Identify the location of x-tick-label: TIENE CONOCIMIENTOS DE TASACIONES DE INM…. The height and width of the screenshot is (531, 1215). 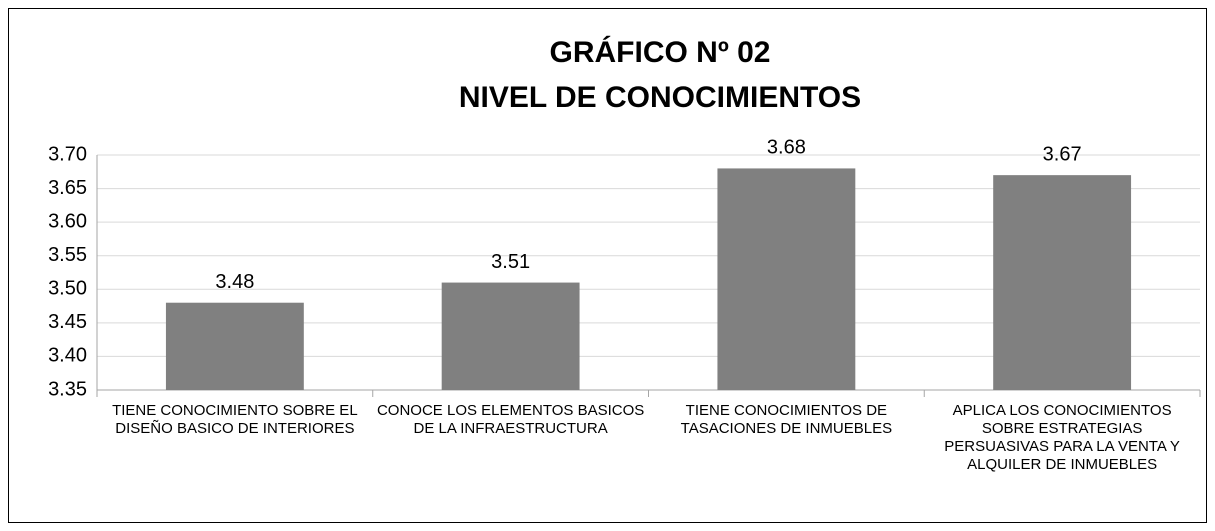
(786, 419).